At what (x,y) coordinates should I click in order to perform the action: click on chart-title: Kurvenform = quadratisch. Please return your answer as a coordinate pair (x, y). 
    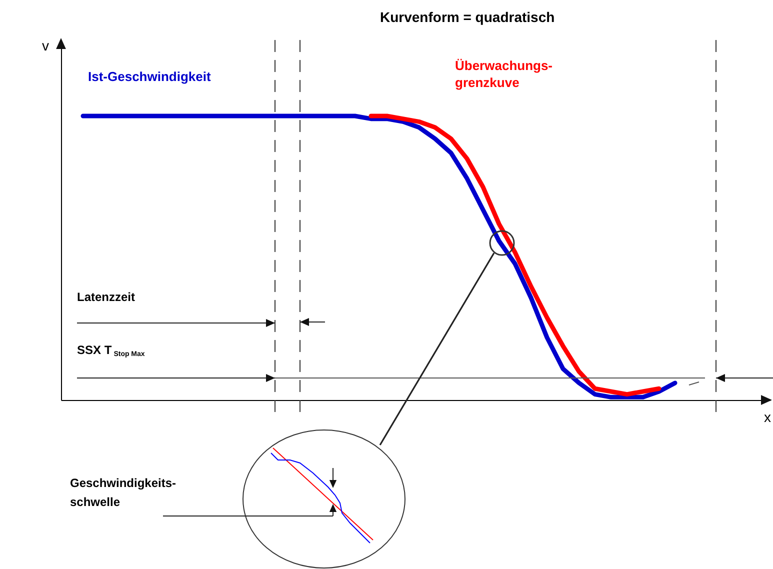
    Looking at the image, I should click on (467, 17).